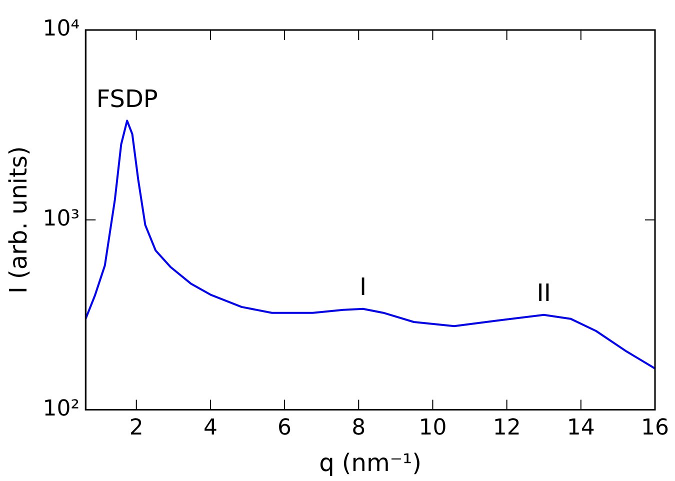 The width and height of the screenshot is (675, 481). What do you see at coordinates (359, 428) in the screenshot?
I see `x-tick-label: 8` at bounding box center [359, 428].